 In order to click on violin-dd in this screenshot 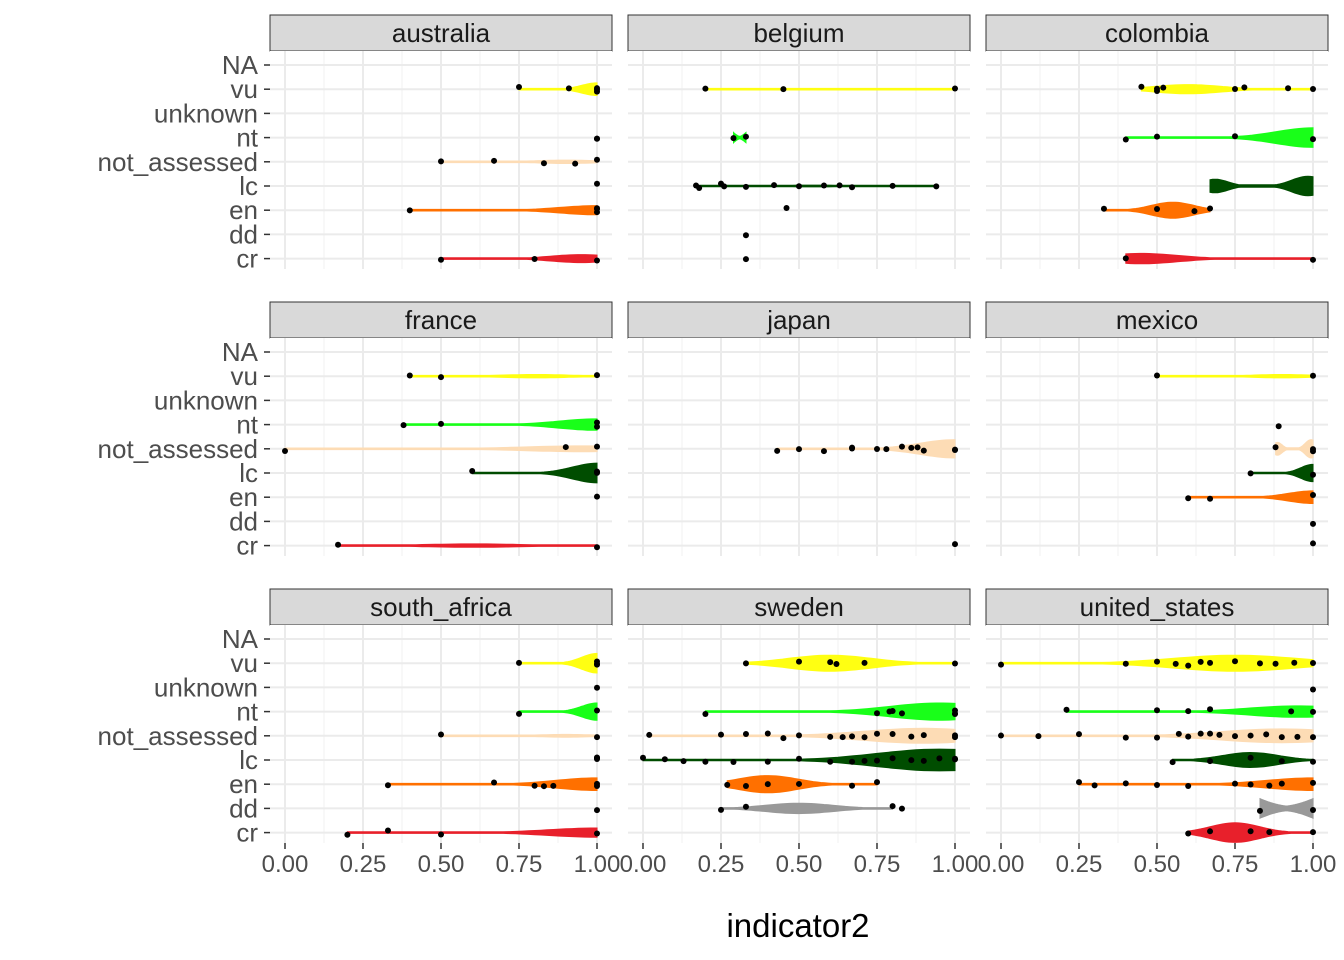, I will do `click(1286, 808)`.